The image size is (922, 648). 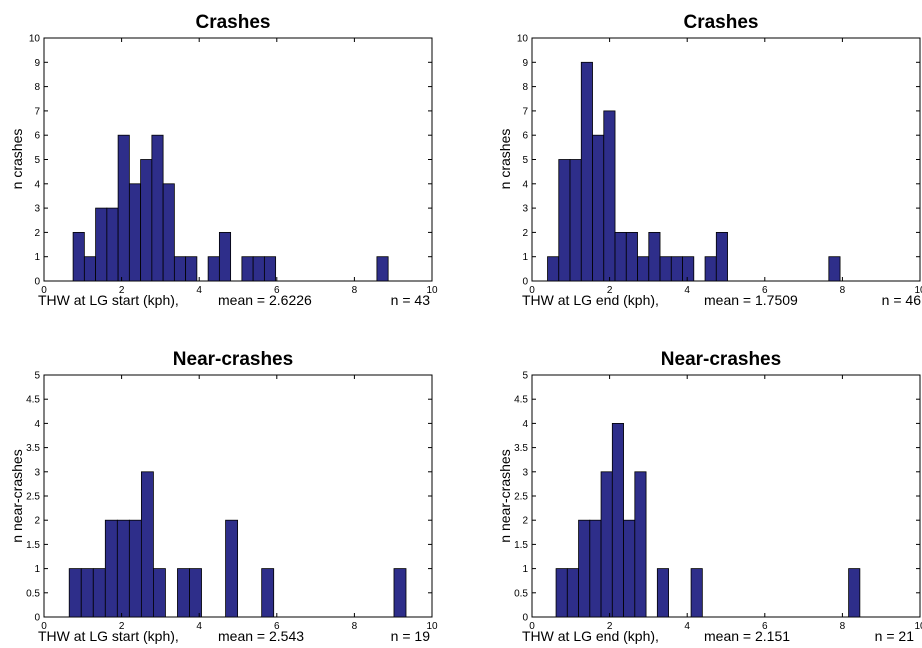 What do you see at coordinates (505, 159) in the screenshot?
I see `y-axis-label: n crashes` at bounding box center [505, 159].